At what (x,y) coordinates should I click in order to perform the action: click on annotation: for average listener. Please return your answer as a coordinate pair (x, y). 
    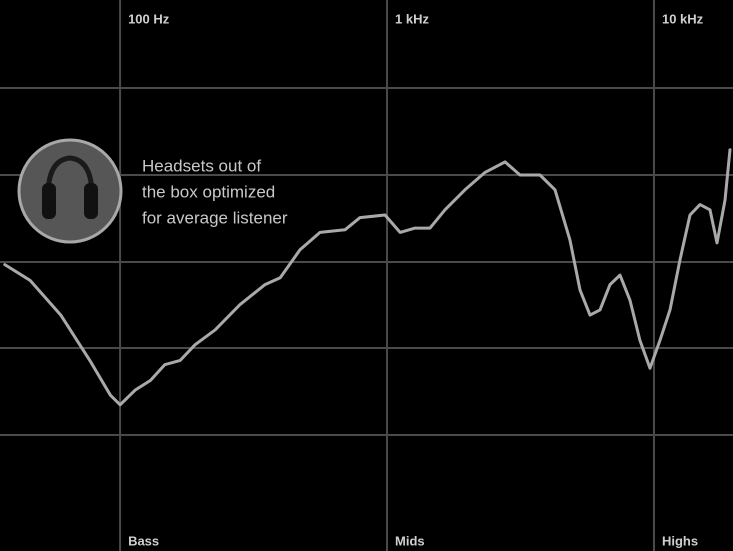
    Looking at the image, I should click on (215, 217).